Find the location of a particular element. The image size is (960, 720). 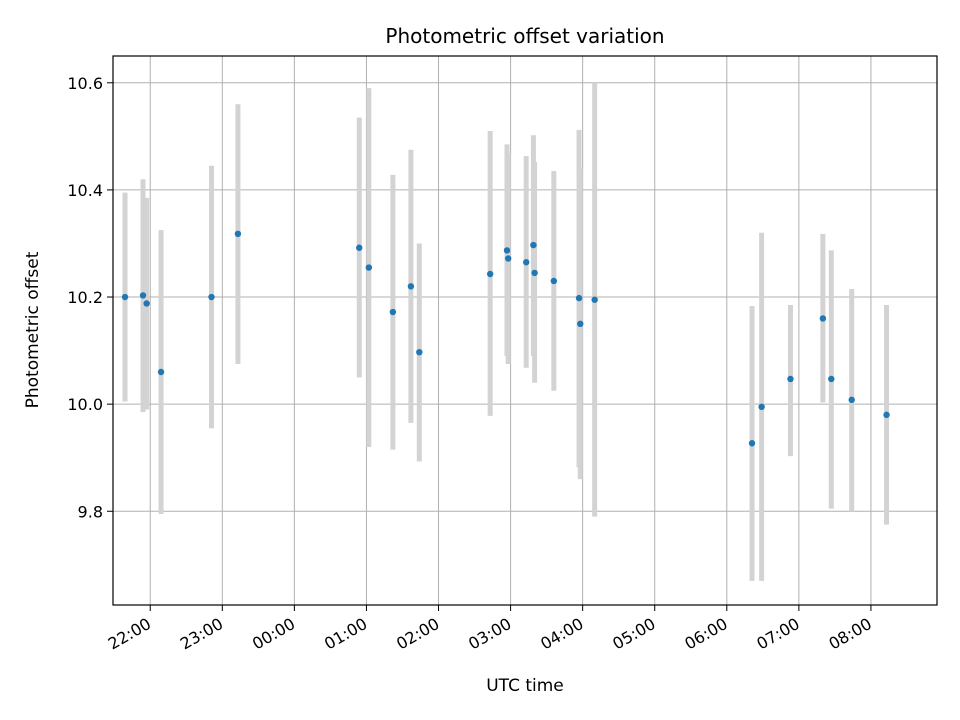

y-tick-label: 10.6 is located at coordinates (85, 83).